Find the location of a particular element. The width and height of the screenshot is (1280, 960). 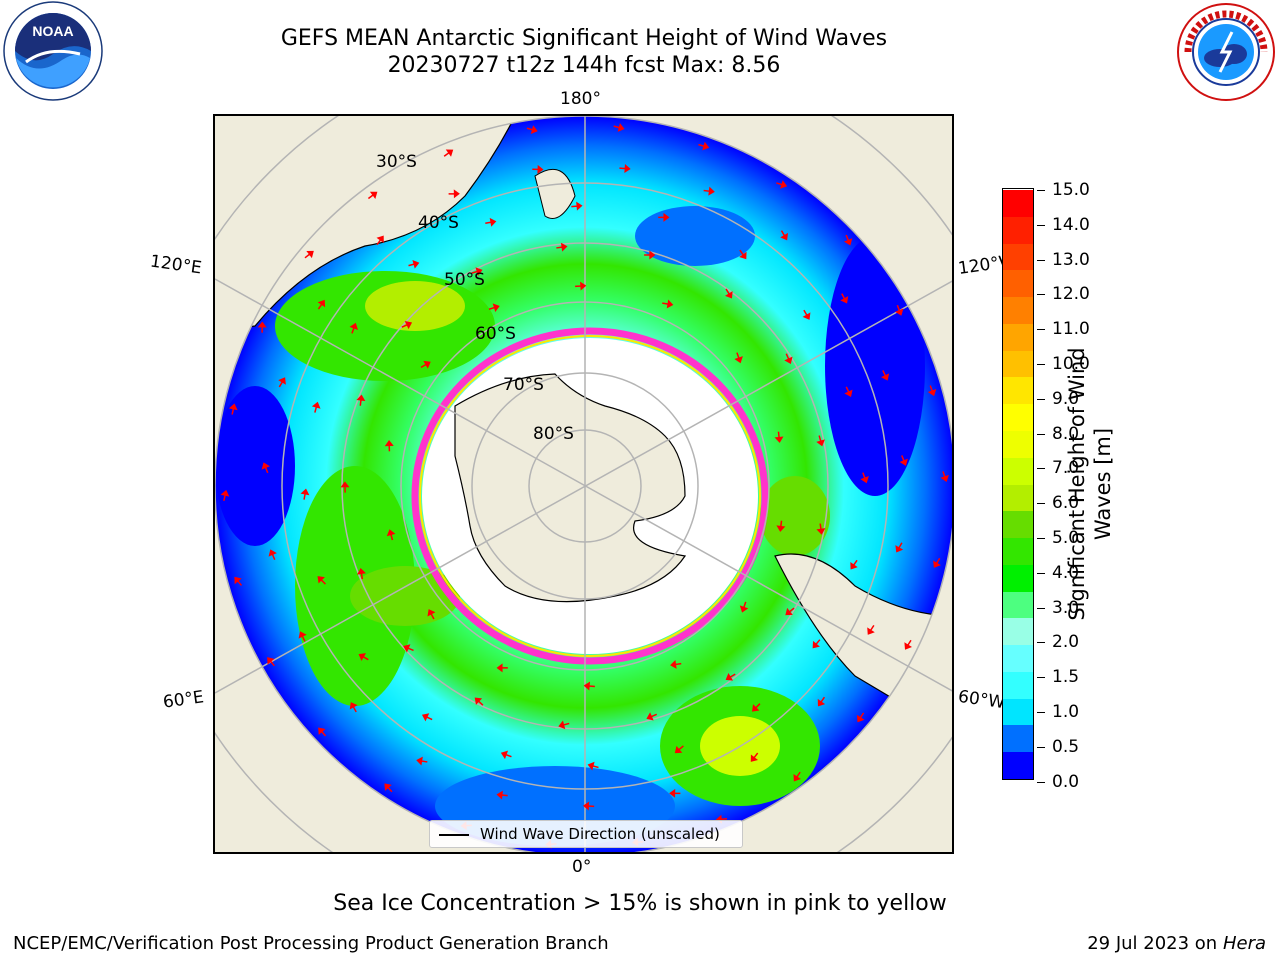

lat-label-70s: 70°S is located at coordinates (523, 385).